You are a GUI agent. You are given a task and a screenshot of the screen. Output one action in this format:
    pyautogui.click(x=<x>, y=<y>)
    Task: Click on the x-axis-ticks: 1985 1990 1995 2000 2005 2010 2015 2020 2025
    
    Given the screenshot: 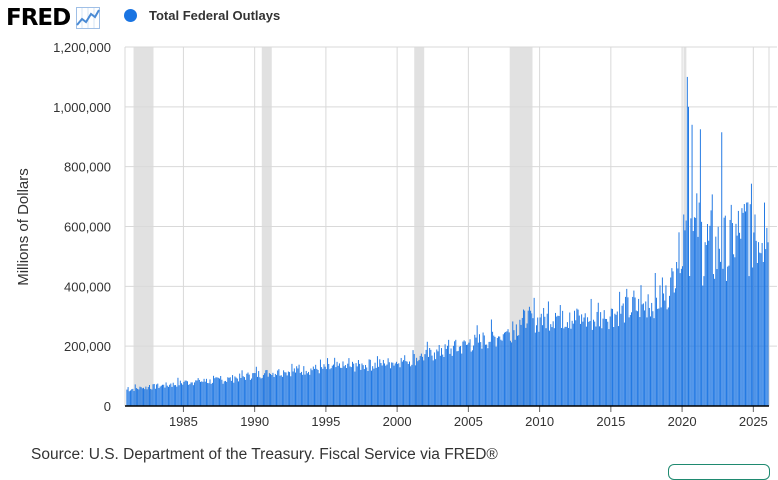 What is the action you would take?
    pyautogui.click(x=468, y=417)
    